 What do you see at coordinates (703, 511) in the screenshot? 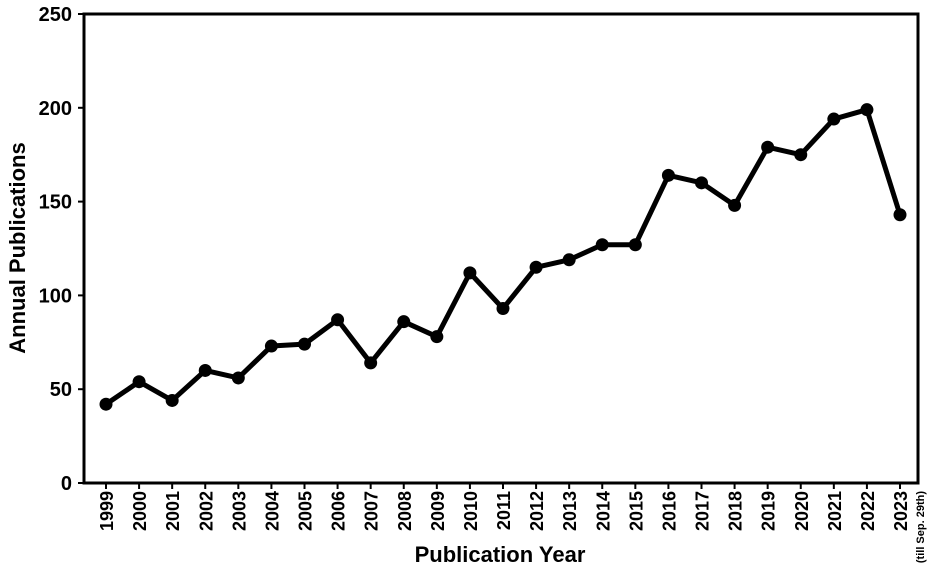
I see `x-tick-label: 2017` at bounding box center [703, 511].